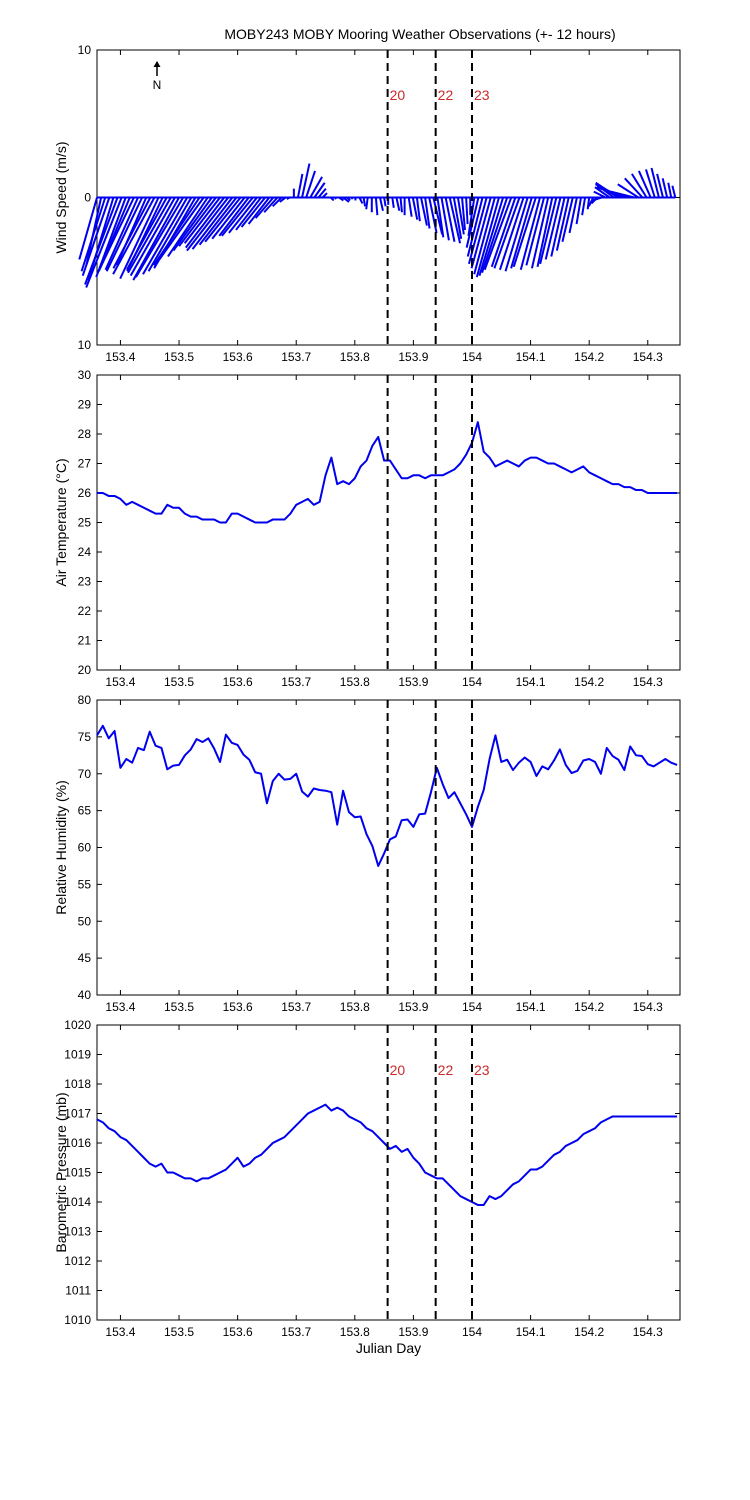 The height and width of the screenshot is (1500, 750). I want to click on air-temperature-ytick-label: 30, so click(85, 375).